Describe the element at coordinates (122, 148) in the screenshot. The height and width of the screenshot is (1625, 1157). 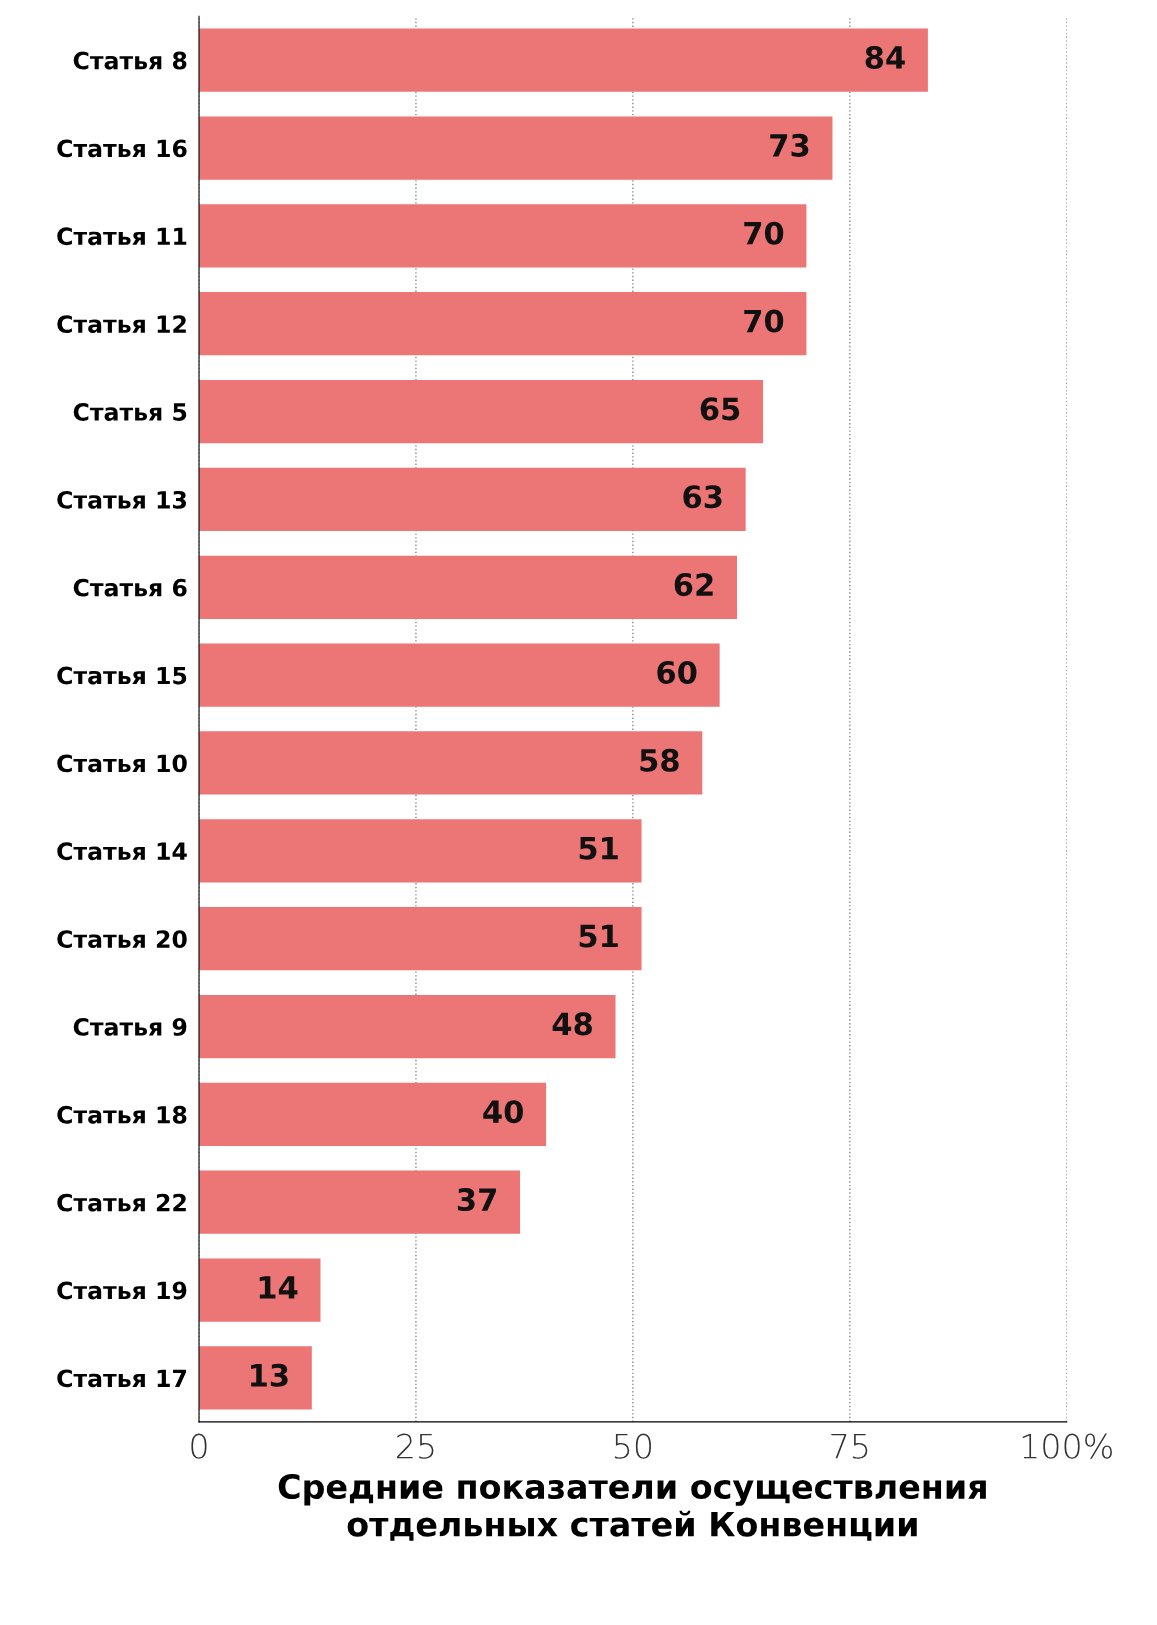
I see `y-tick-label: Статья 16` at that location.